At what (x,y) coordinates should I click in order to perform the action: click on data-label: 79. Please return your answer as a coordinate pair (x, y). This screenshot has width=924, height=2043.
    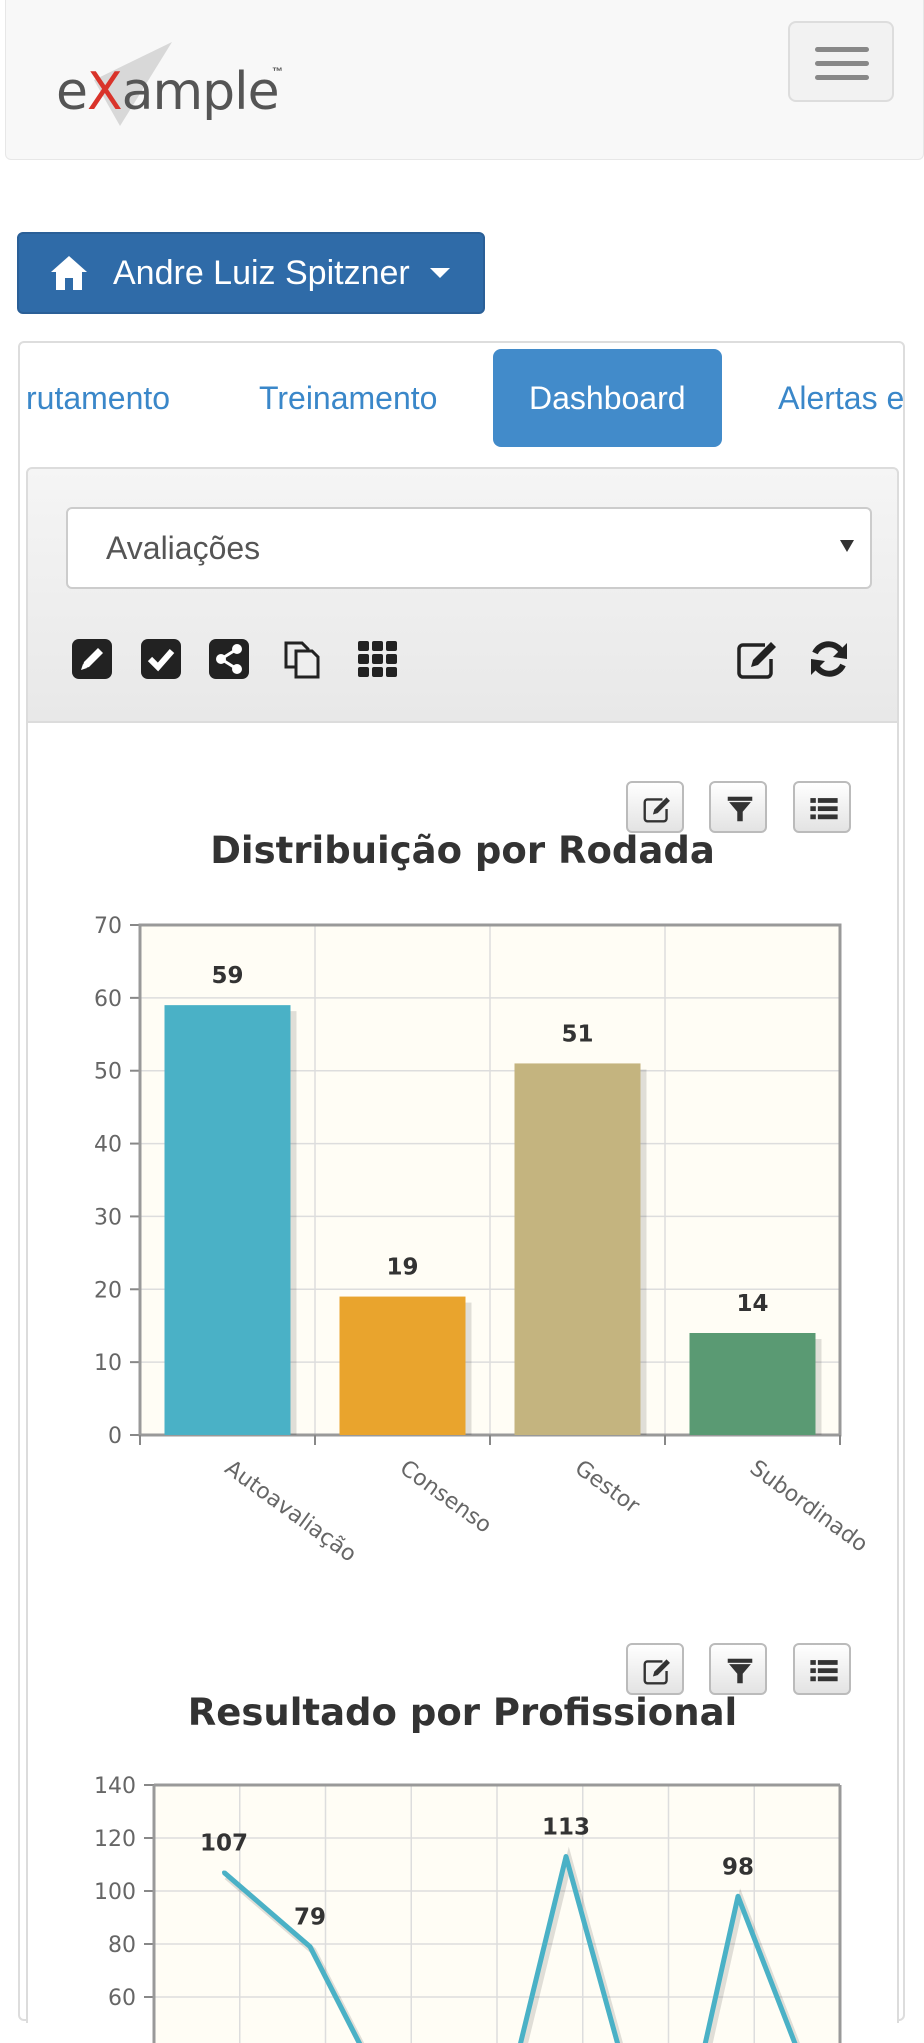
    Looking at the image, I should click on (310, 1918).